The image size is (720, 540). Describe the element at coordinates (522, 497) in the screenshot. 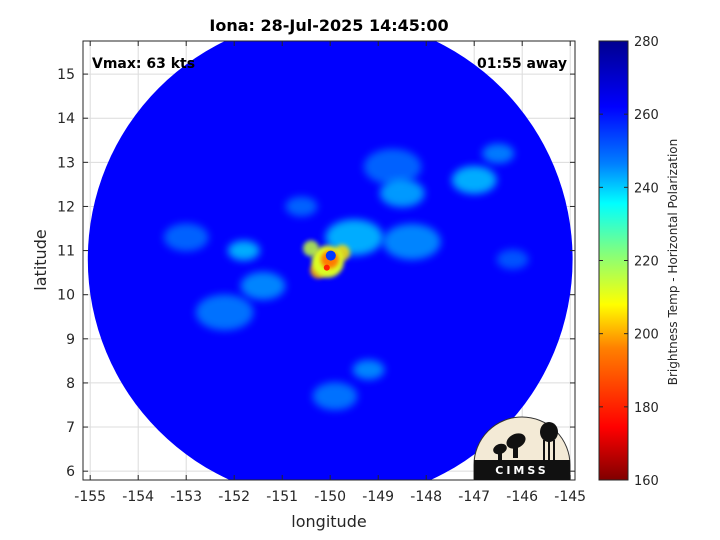

I see `x-tick-label: -146` at that location.